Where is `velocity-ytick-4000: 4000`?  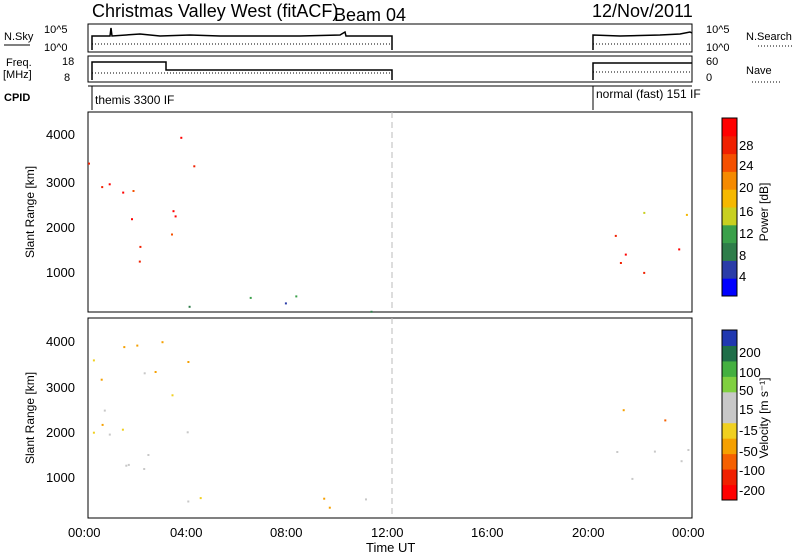 velocity-ytick-4000: 4000 is located at coordinates (60, 341).